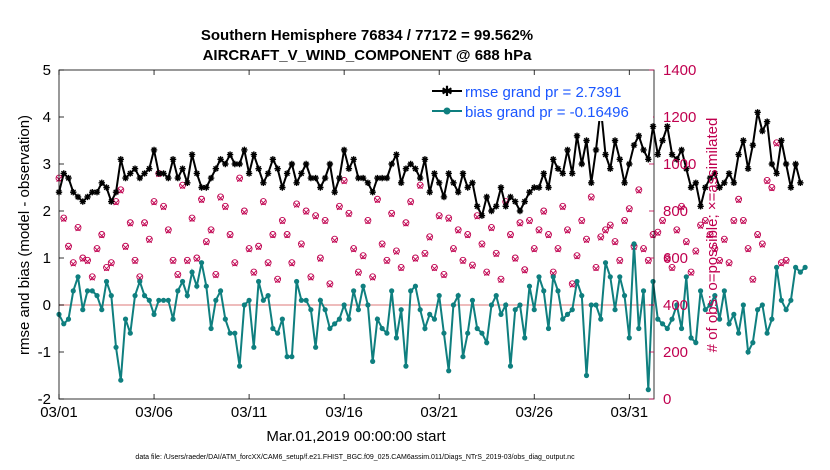 The width and height of the screenshot is (830, 470). What do you see at coordinates (47, 70) in the screenshot?
I see `y-tick-label: 5` at bounding box center [47, 70].